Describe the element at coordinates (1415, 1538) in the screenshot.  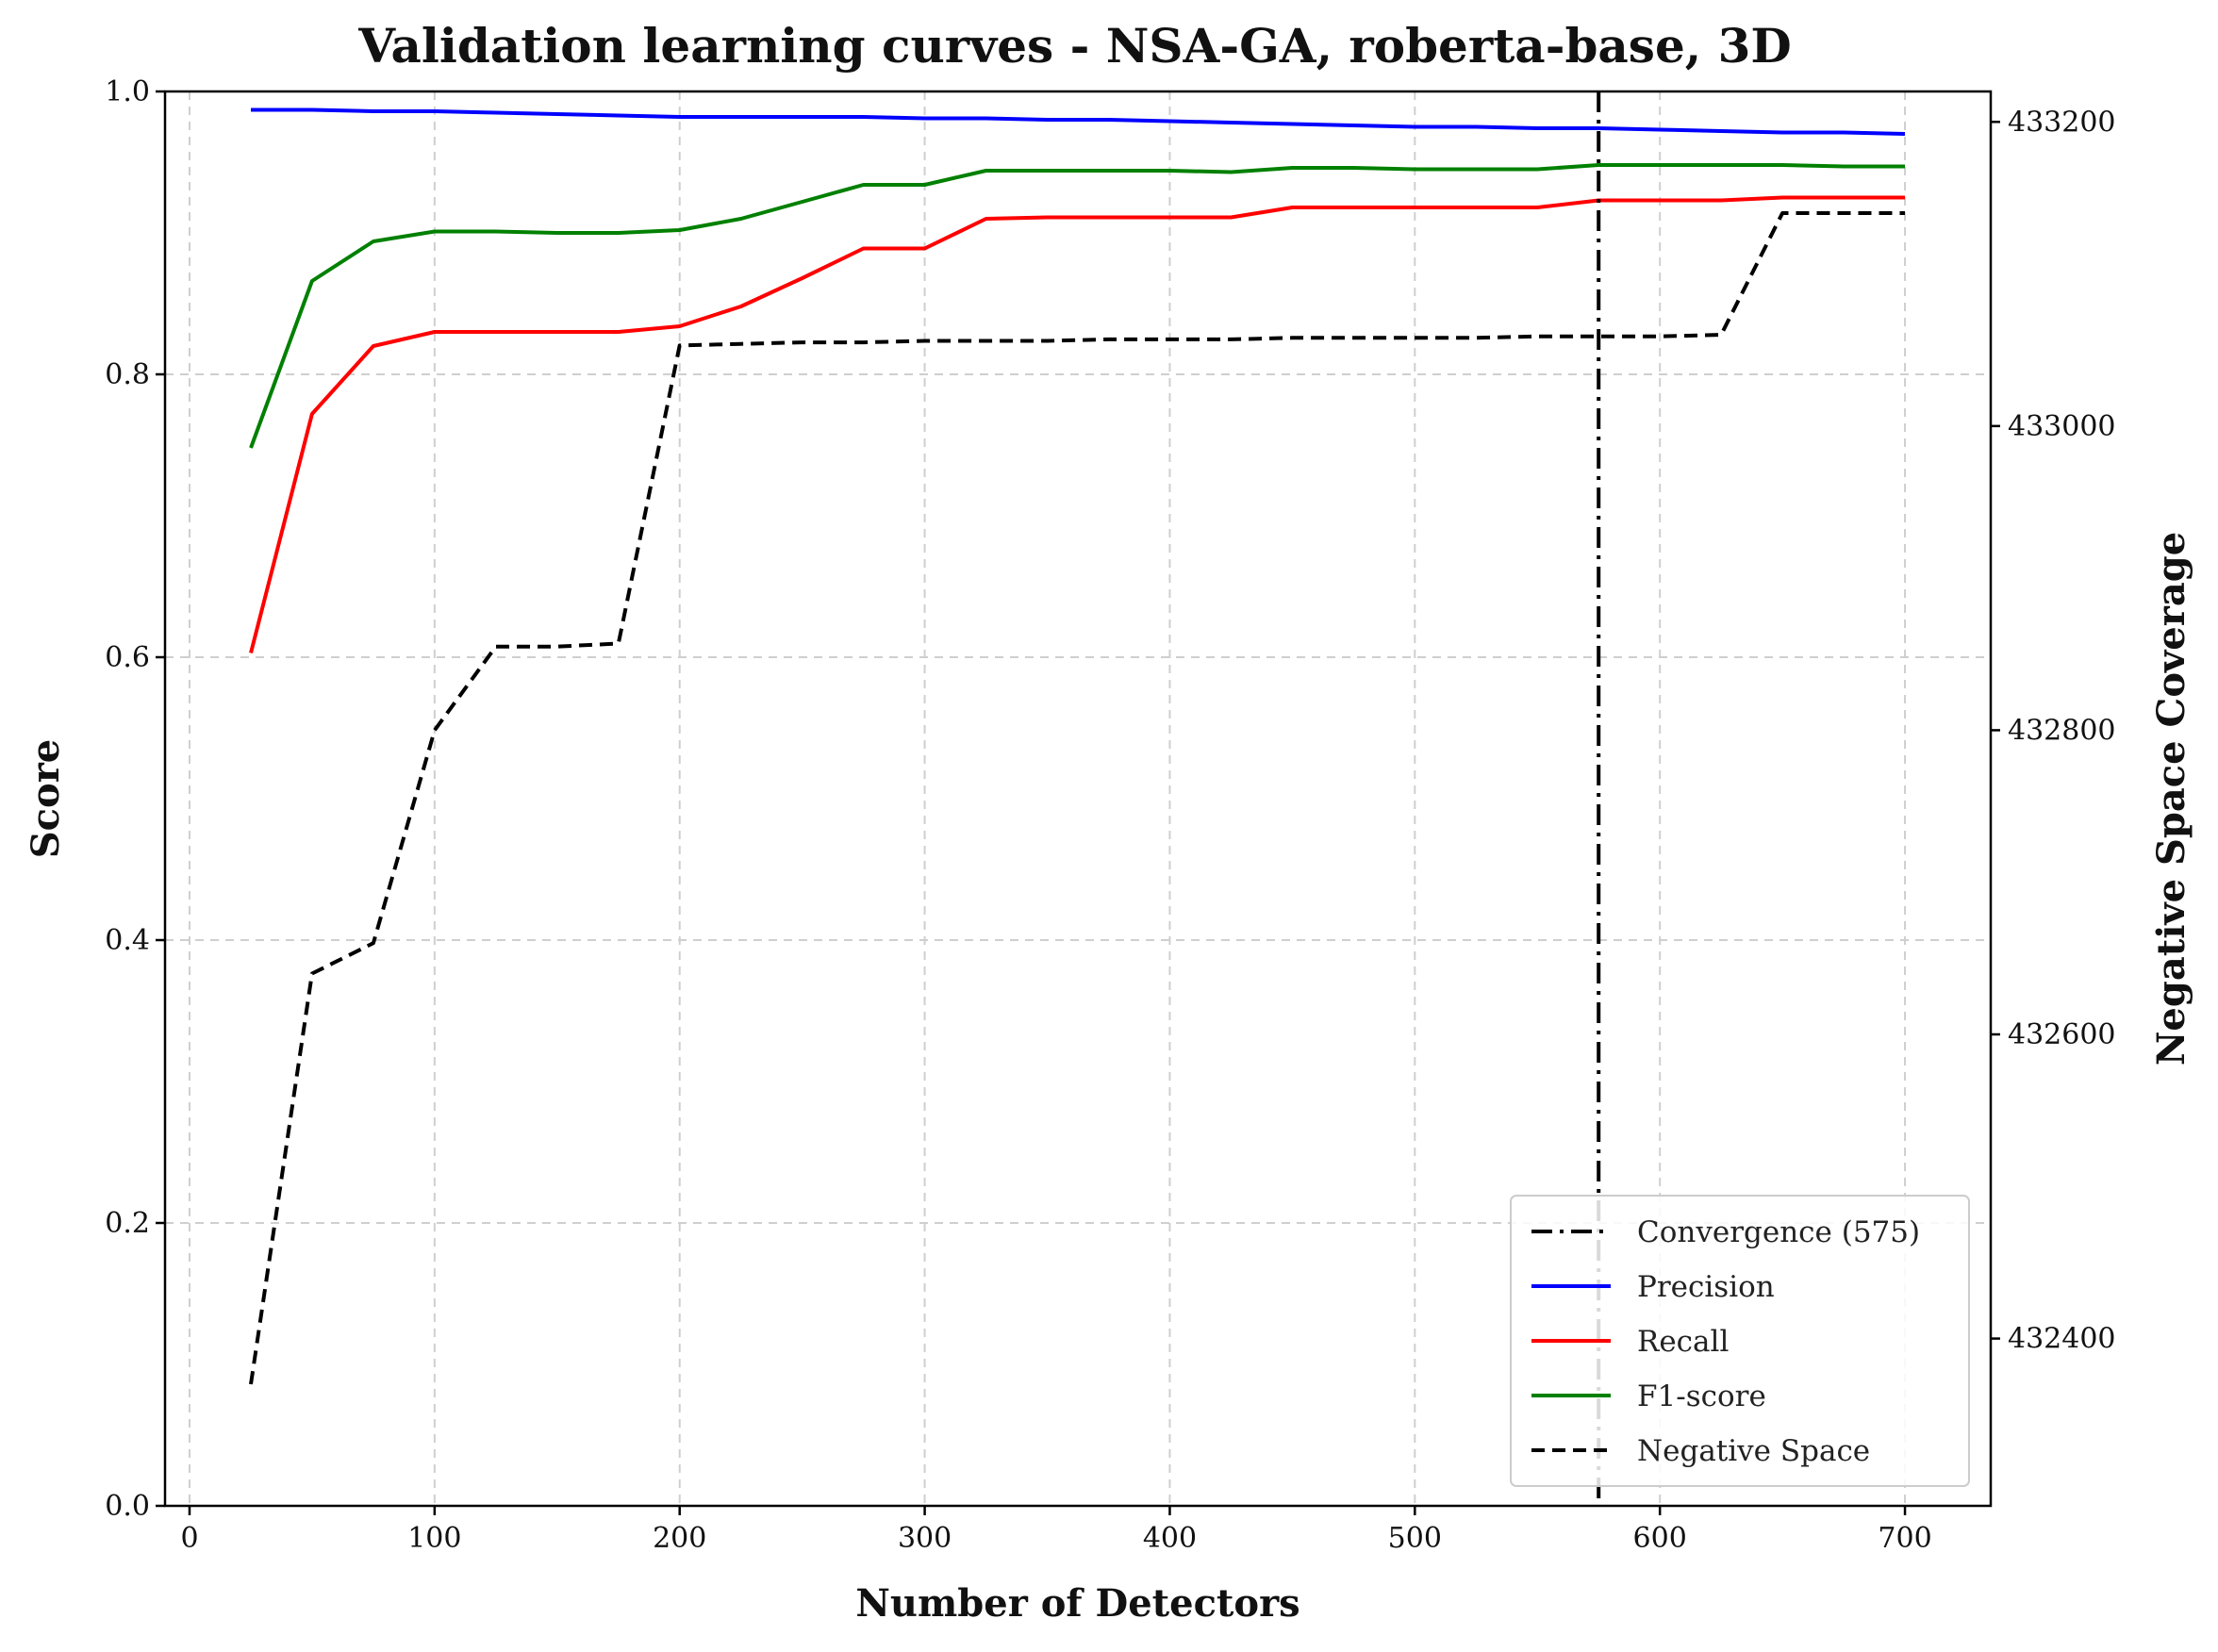
I see `x-tick-label: 500` at that location.